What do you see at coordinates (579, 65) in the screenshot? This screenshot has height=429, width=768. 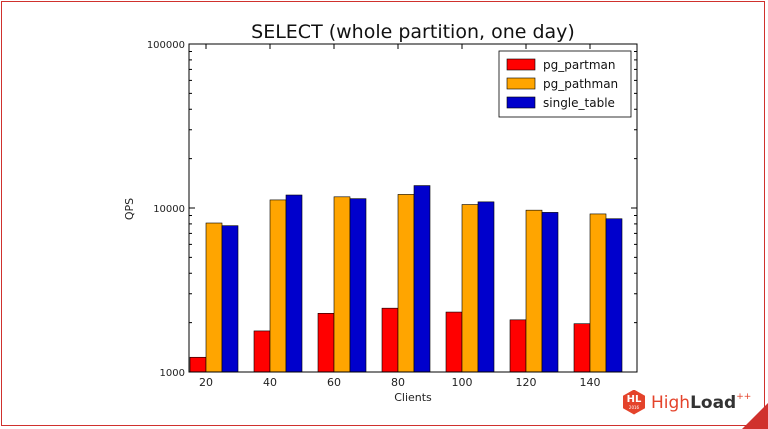 I see `legend-label: pg_partman` at bounding box center [579, 65].